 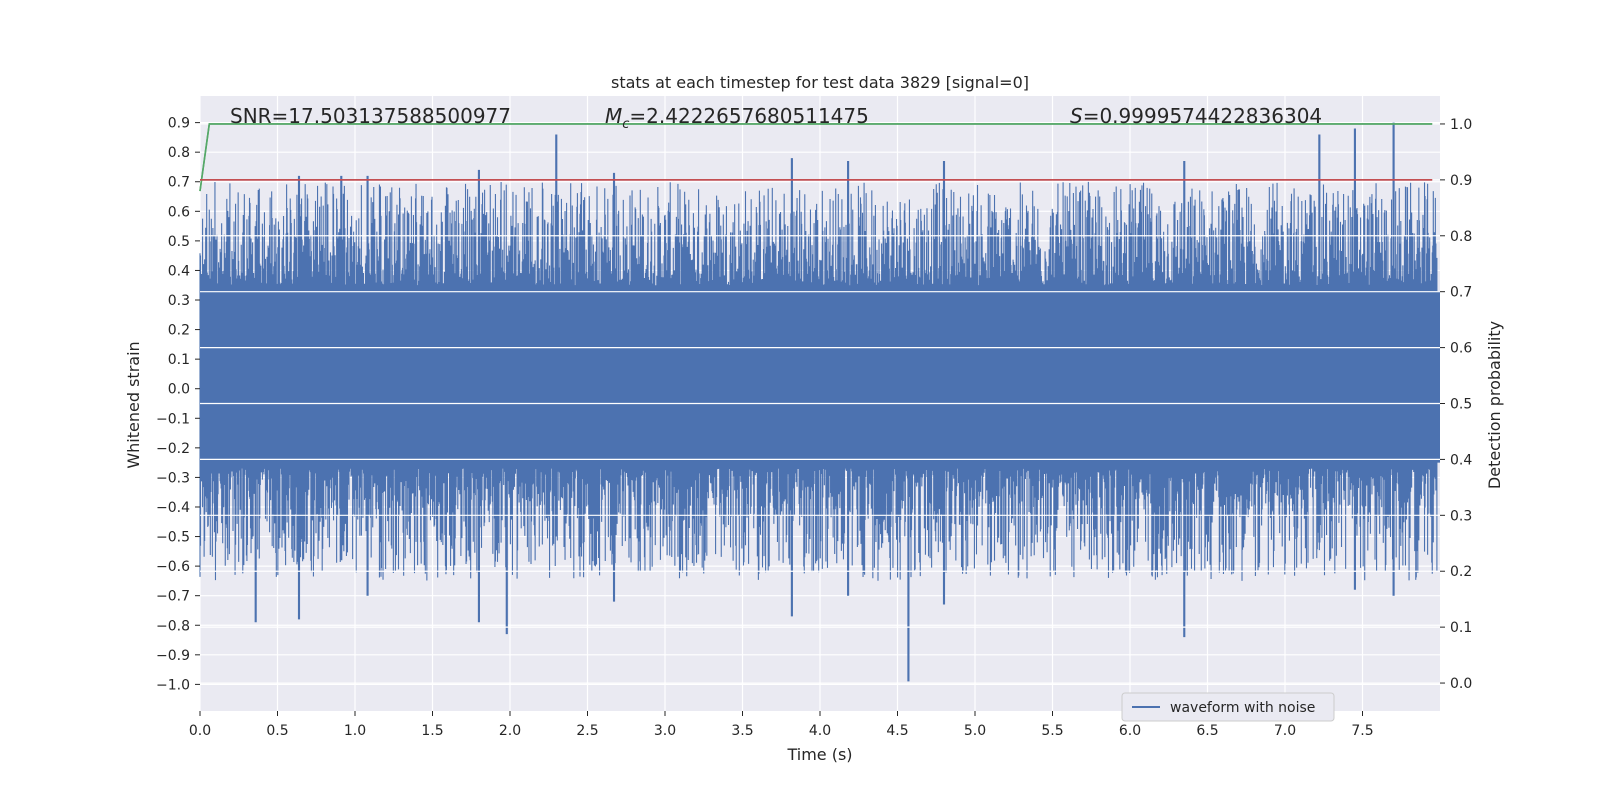 I want to click on y-tick-label: −0.2, so click(x=173, y=449).